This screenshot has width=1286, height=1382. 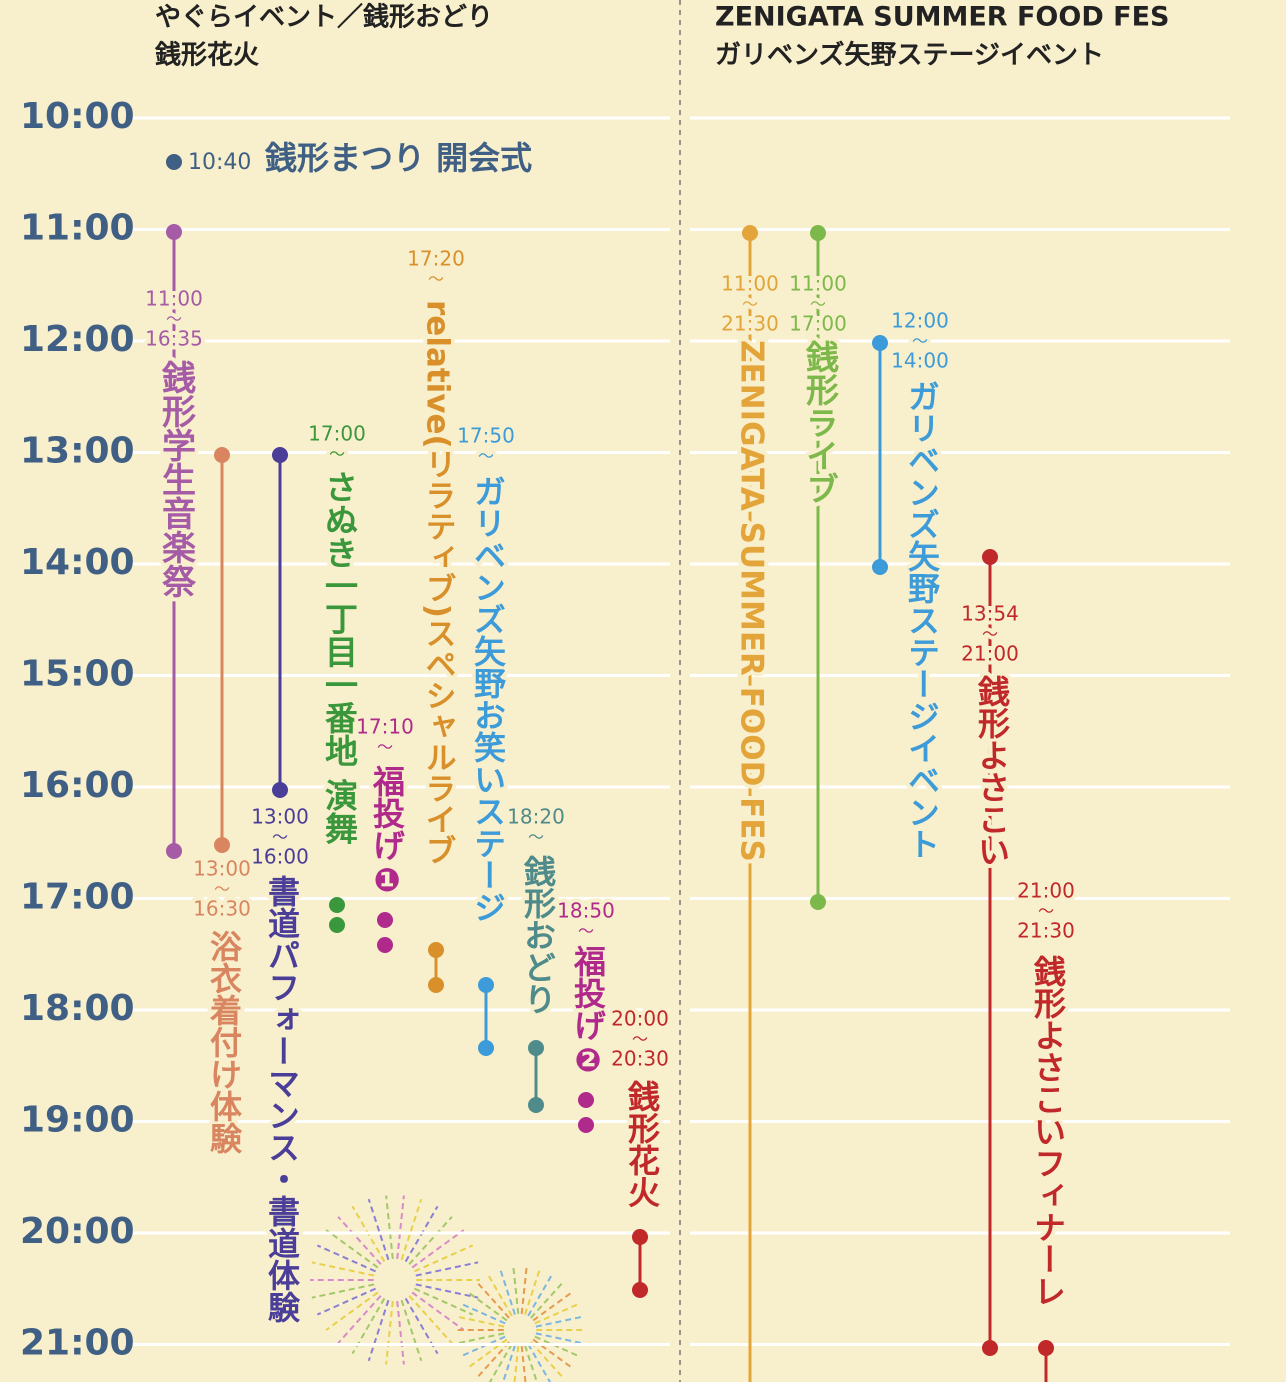 I want to click on event-time: 13:00, so click(x=280, y=817).